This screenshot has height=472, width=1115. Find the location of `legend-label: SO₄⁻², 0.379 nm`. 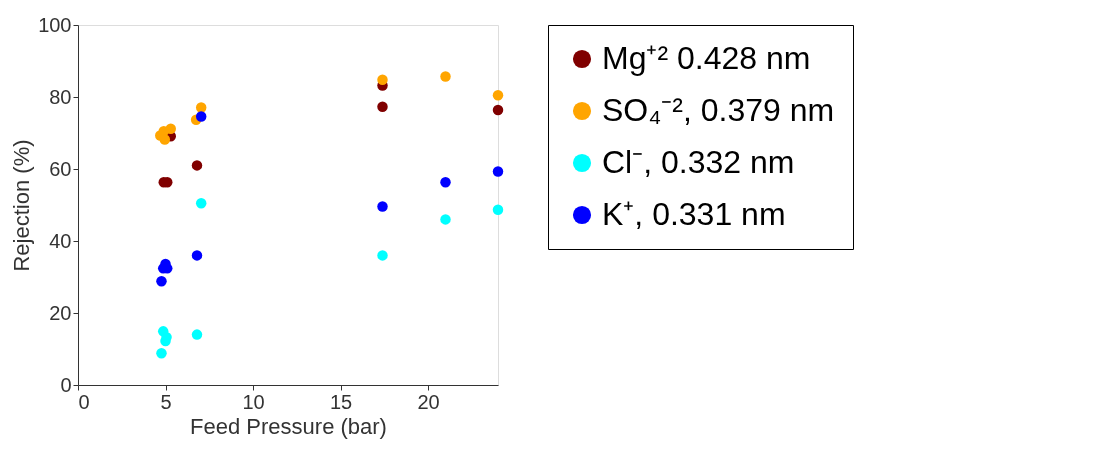

legend-label: SO₄⁻², 0.379 nm is located at coordinates (718, 110).